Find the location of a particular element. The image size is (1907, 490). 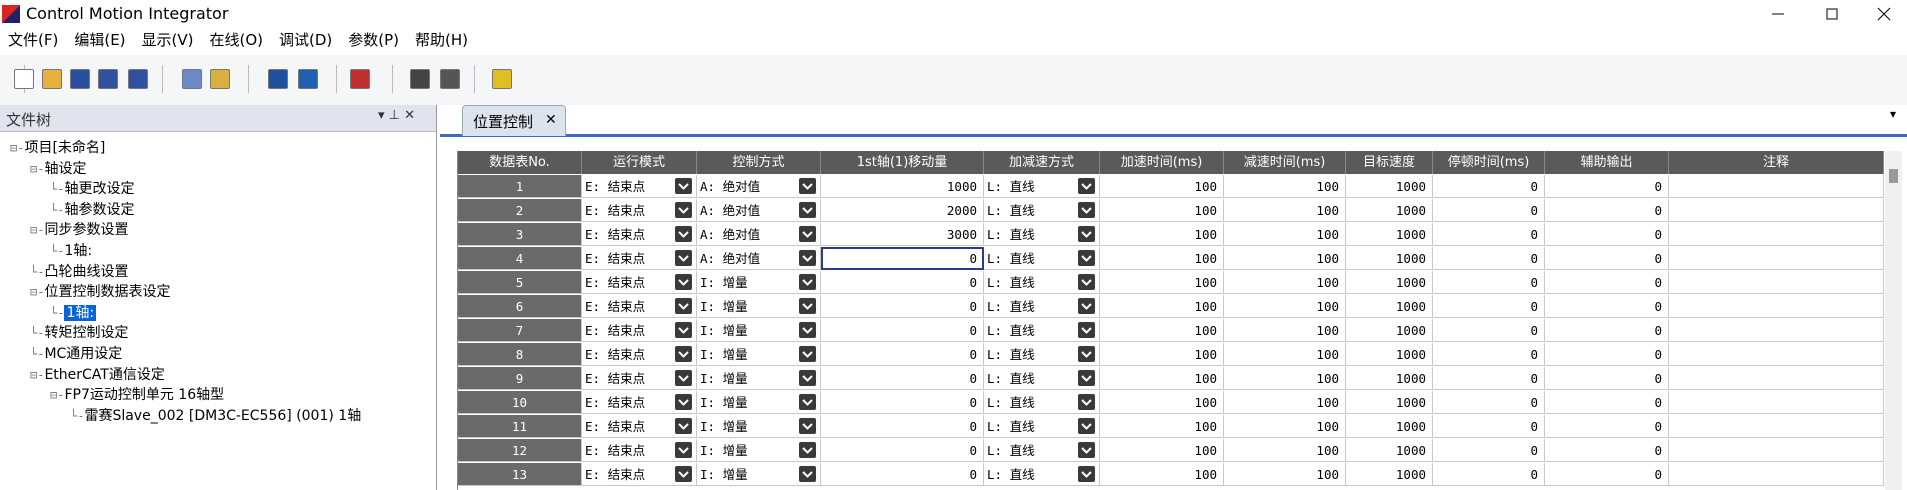

menu-item: 帮助(H) is located at coordinates (442, 40).